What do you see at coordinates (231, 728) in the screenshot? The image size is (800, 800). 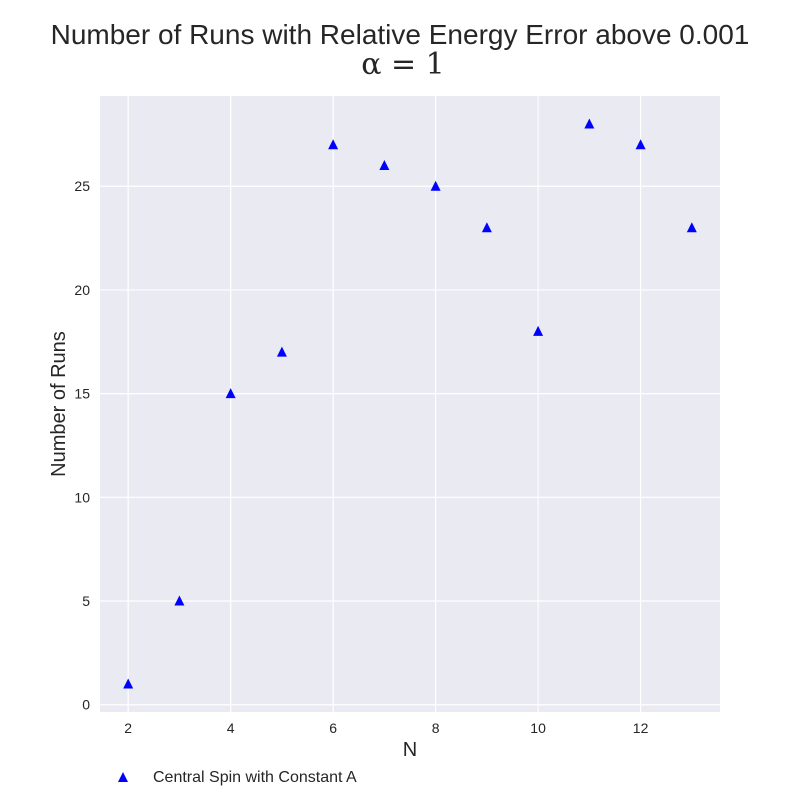 I see `x-tick-label: 4` at bounding box center [231, 728].